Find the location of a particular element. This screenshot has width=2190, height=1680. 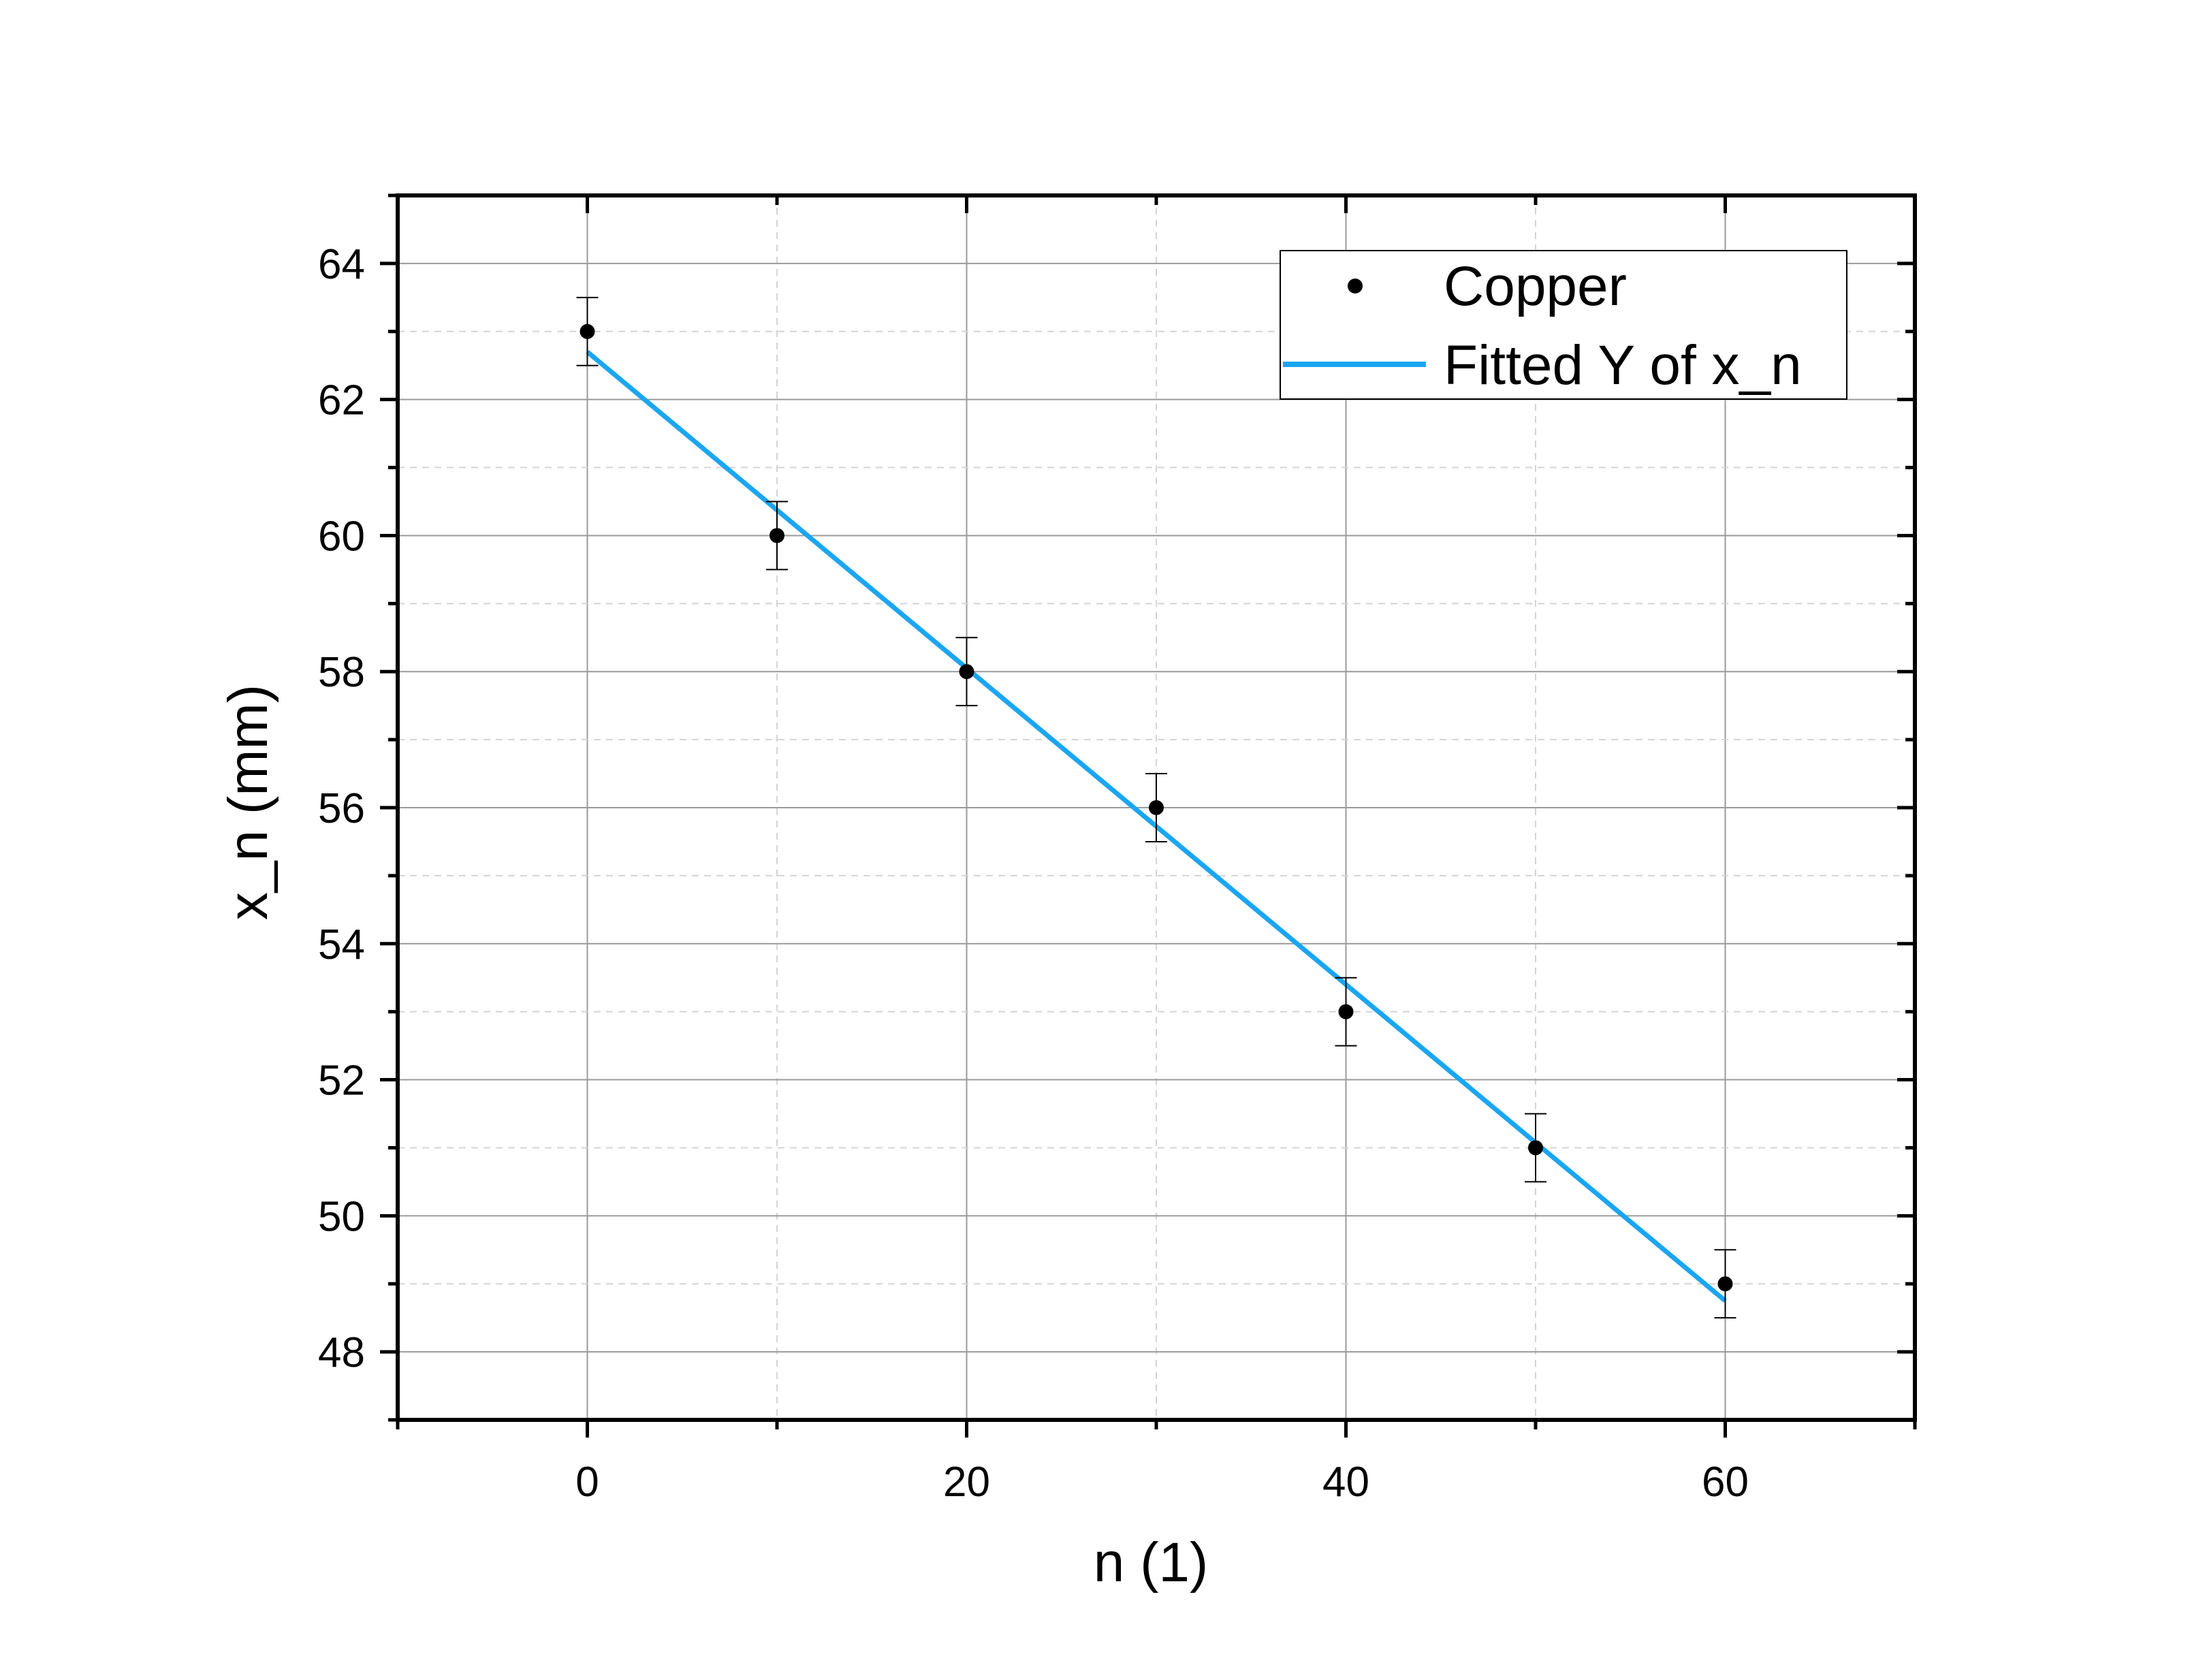

x-axis-title: n (1) is located at coordinates (1151, 1563).